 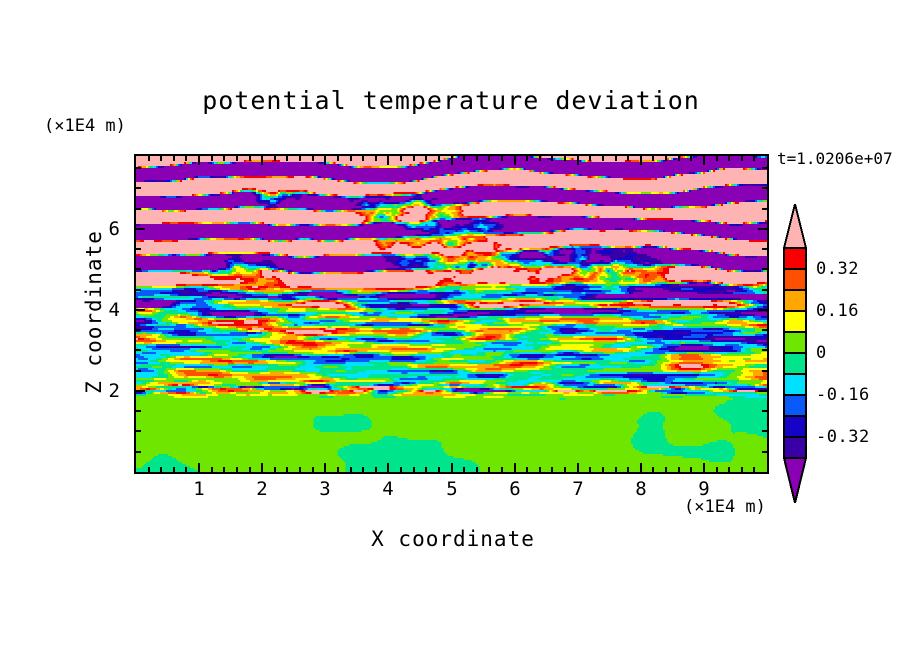 I want to click on colorbar-tick-label: 0.16, so click(x=837, y=311).